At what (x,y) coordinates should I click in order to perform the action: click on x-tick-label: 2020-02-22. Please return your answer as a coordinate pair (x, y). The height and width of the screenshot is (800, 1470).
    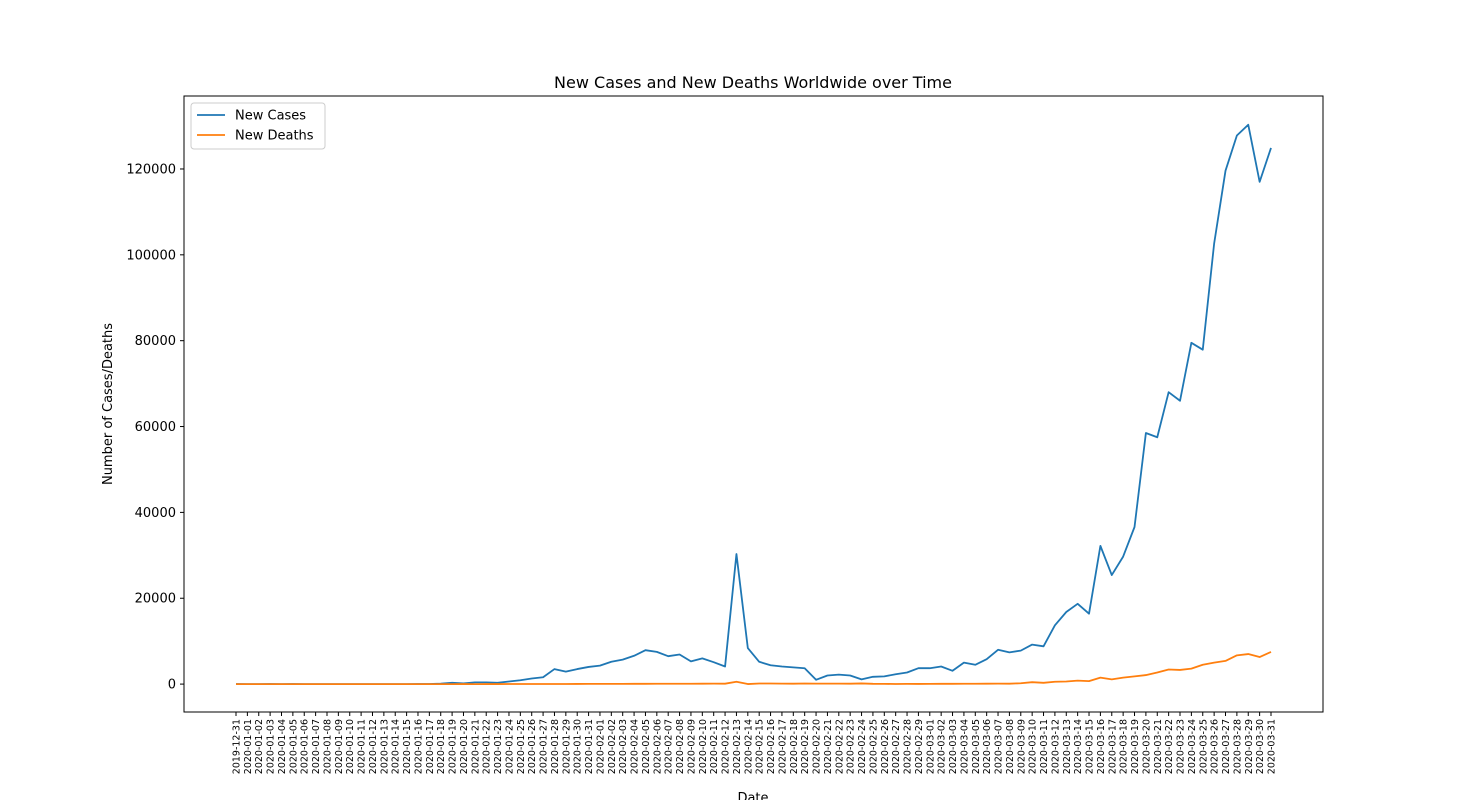
    Looking at the image, I should click on (839, 746).